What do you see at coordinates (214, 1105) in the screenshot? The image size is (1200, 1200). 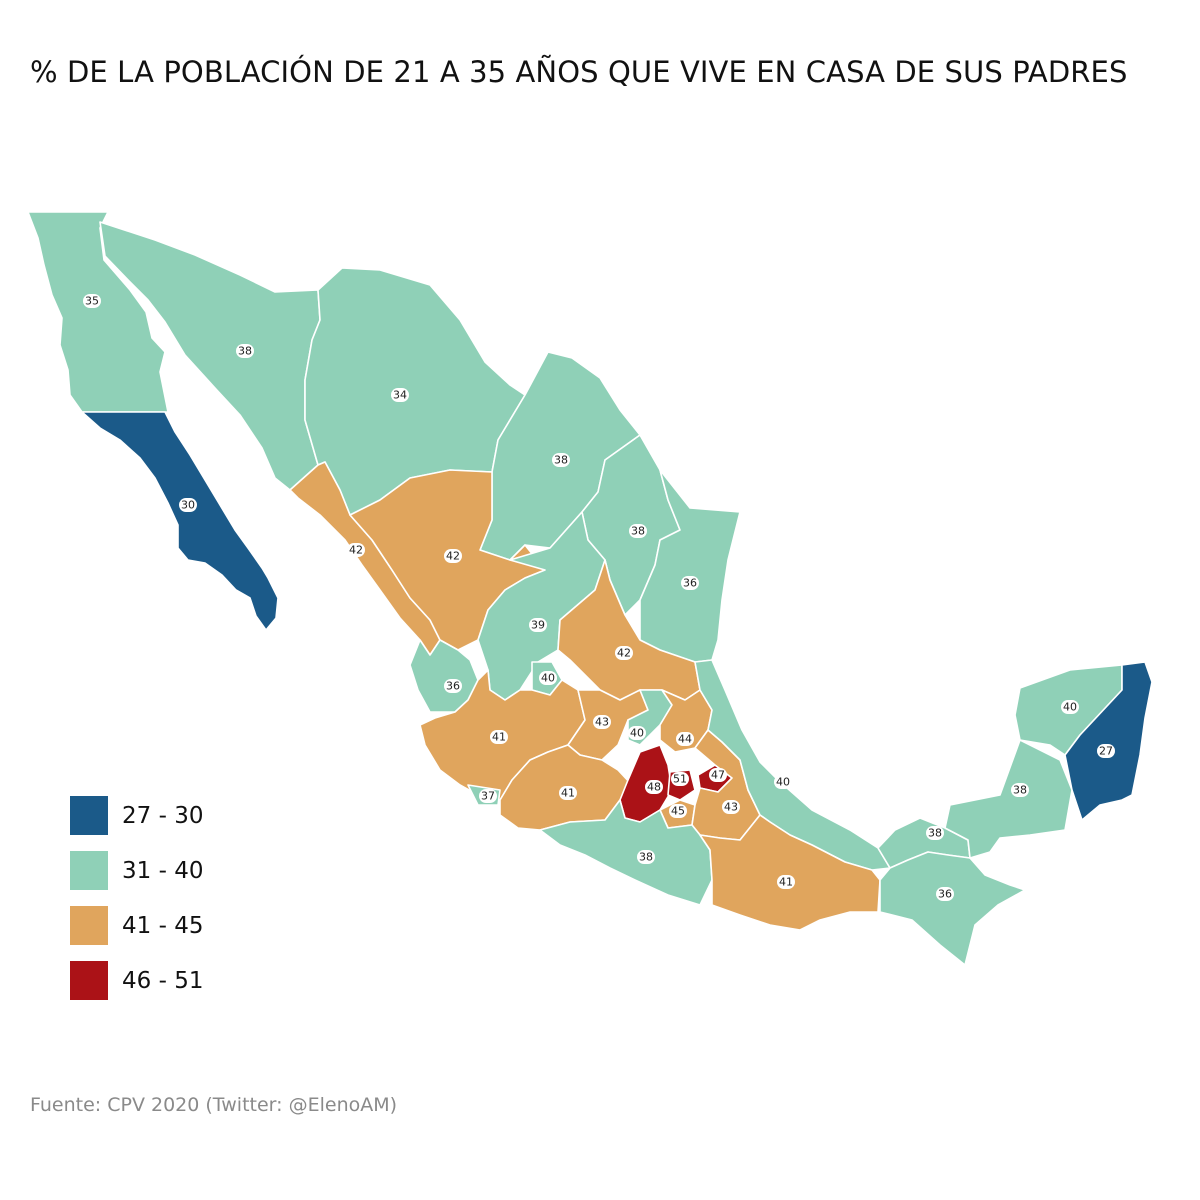 I see `source-note: Fuente: CPV 2020 (Twitter: @ElenoAM)` at bounding box center [214, 1105].